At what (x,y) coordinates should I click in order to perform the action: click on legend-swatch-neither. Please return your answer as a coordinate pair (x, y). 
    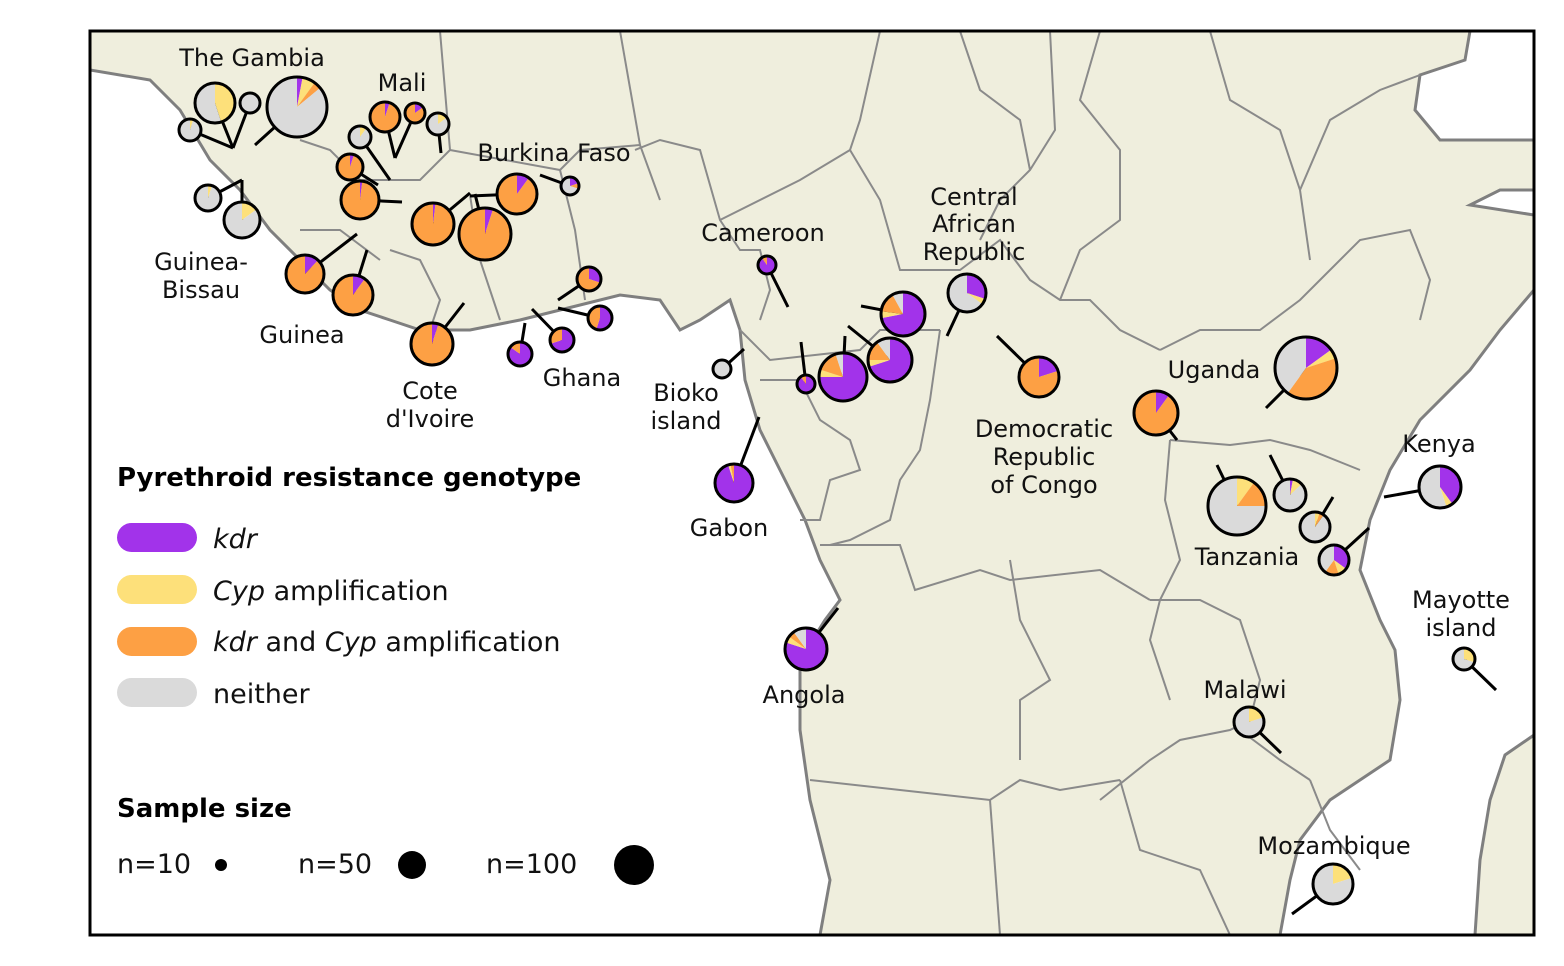
    Looking at the image, I should click on (157, 692).